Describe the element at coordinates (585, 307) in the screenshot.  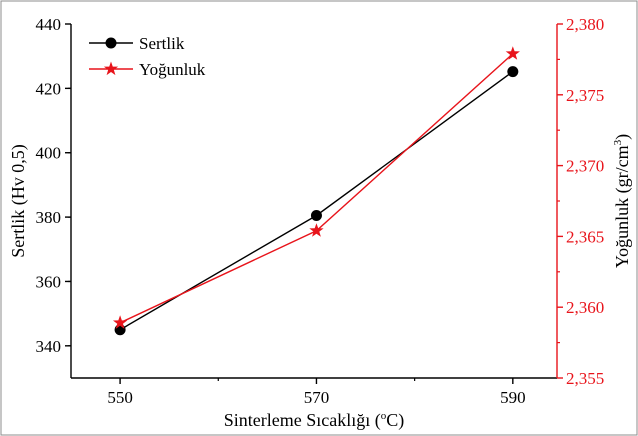
I see `right-y-tick-label: 2,360` at that location.